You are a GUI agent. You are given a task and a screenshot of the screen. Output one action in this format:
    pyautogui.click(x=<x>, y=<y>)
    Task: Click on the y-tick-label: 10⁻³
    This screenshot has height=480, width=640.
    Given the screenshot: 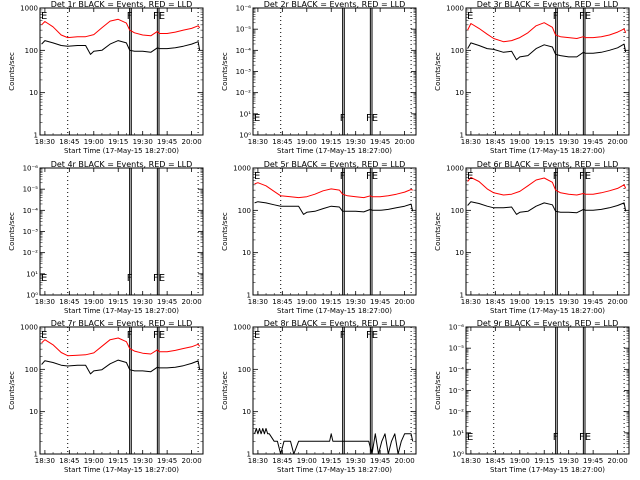 What is the action you would take?
    pyautogui.click(x=244, y=72)
    